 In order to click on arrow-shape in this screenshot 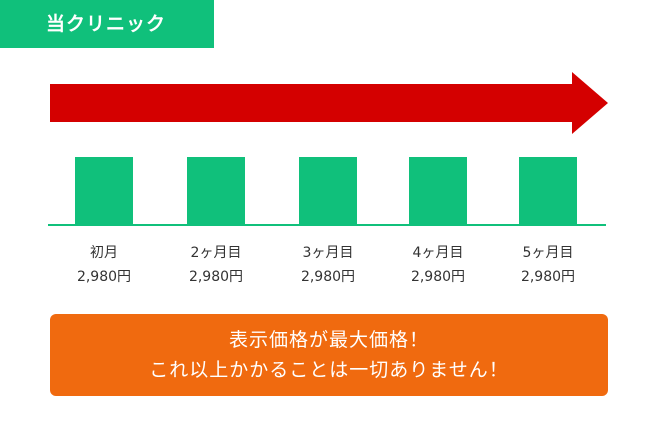, I will do `click(329, 103)`.